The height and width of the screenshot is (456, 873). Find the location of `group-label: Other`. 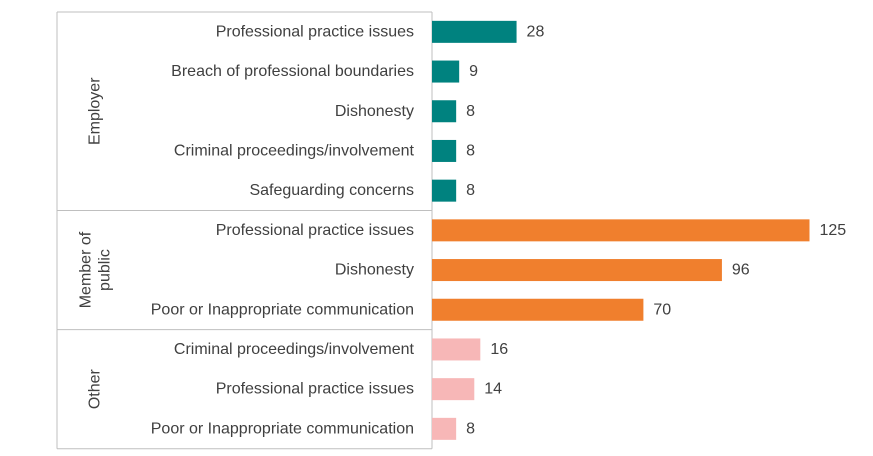

group-label: Other is located at coordinates (95, 388).